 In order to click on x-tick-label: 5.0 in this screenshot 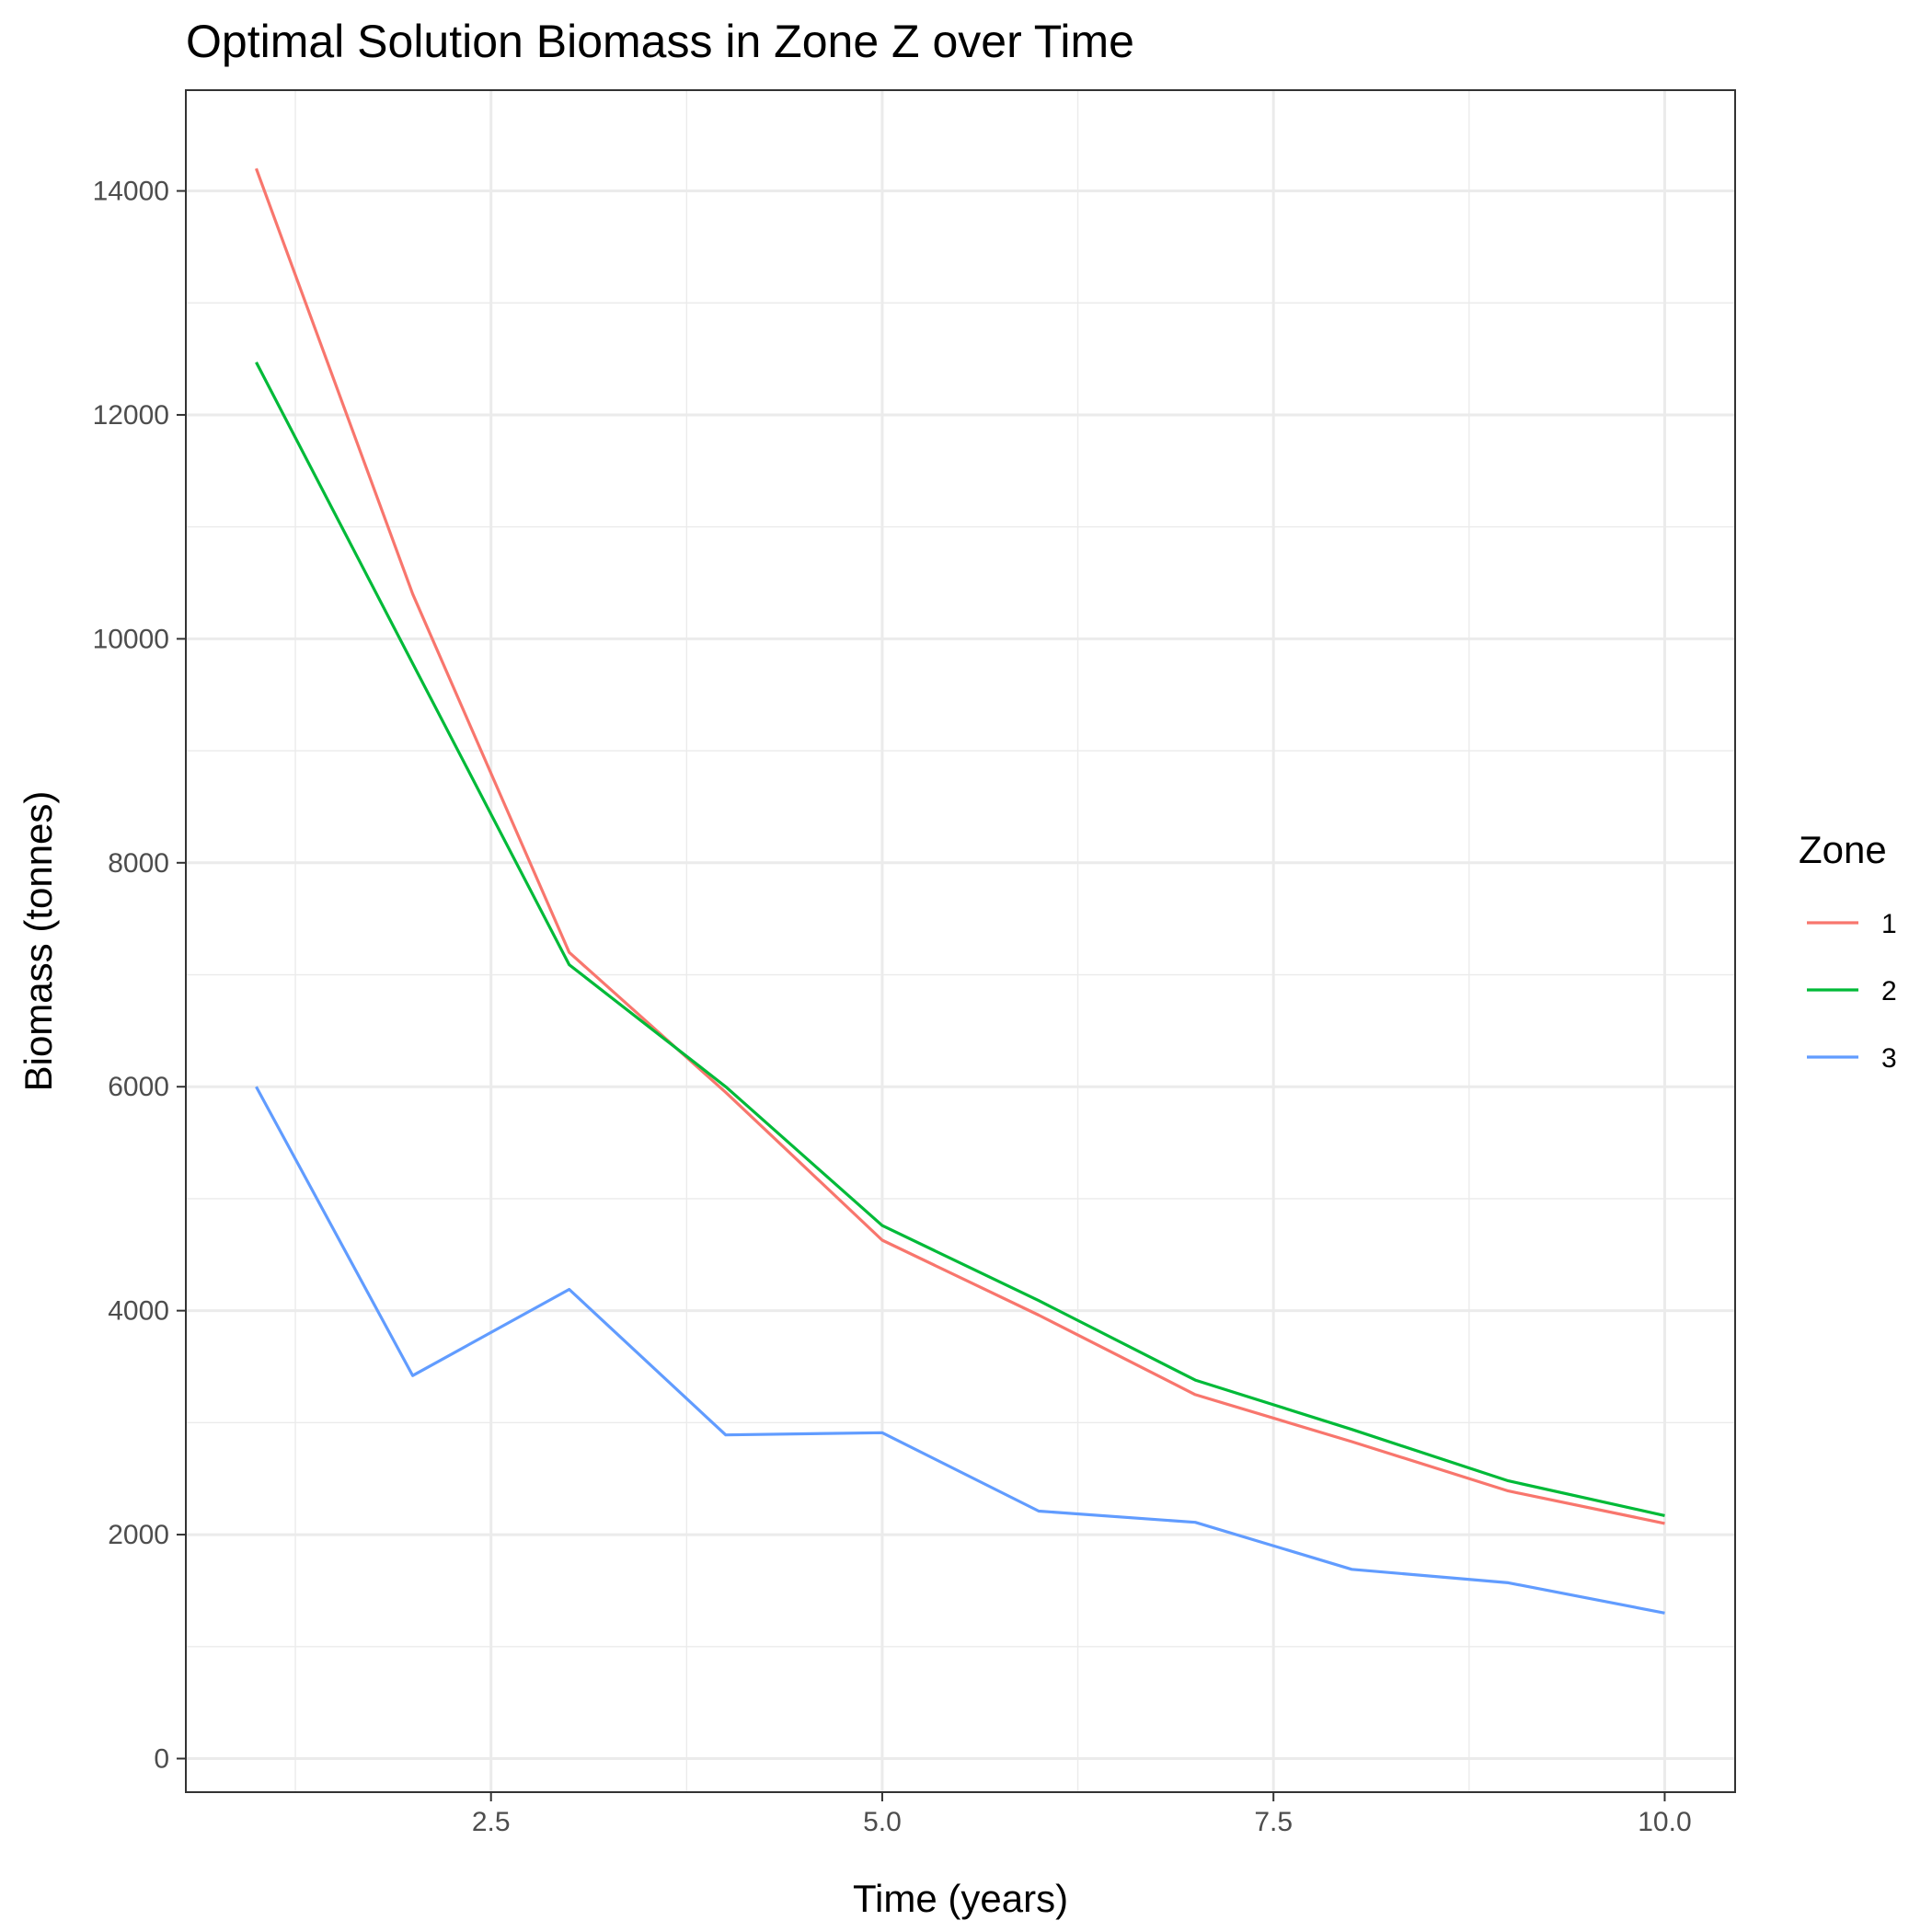, I will do `click(882, 1822)`.